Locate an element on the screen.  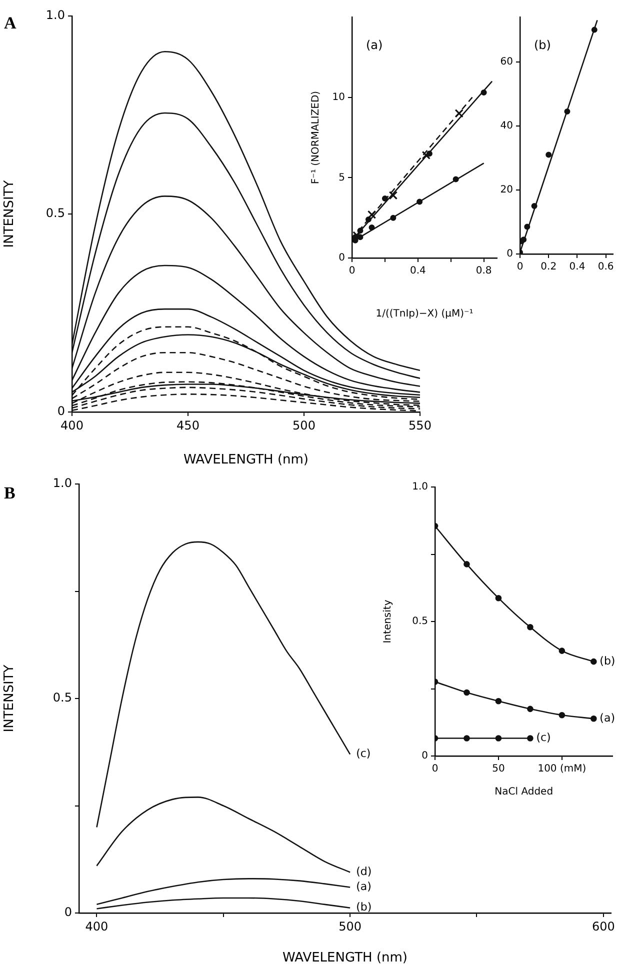
y-tick-label: 60 is located at coordinates (506, 62).